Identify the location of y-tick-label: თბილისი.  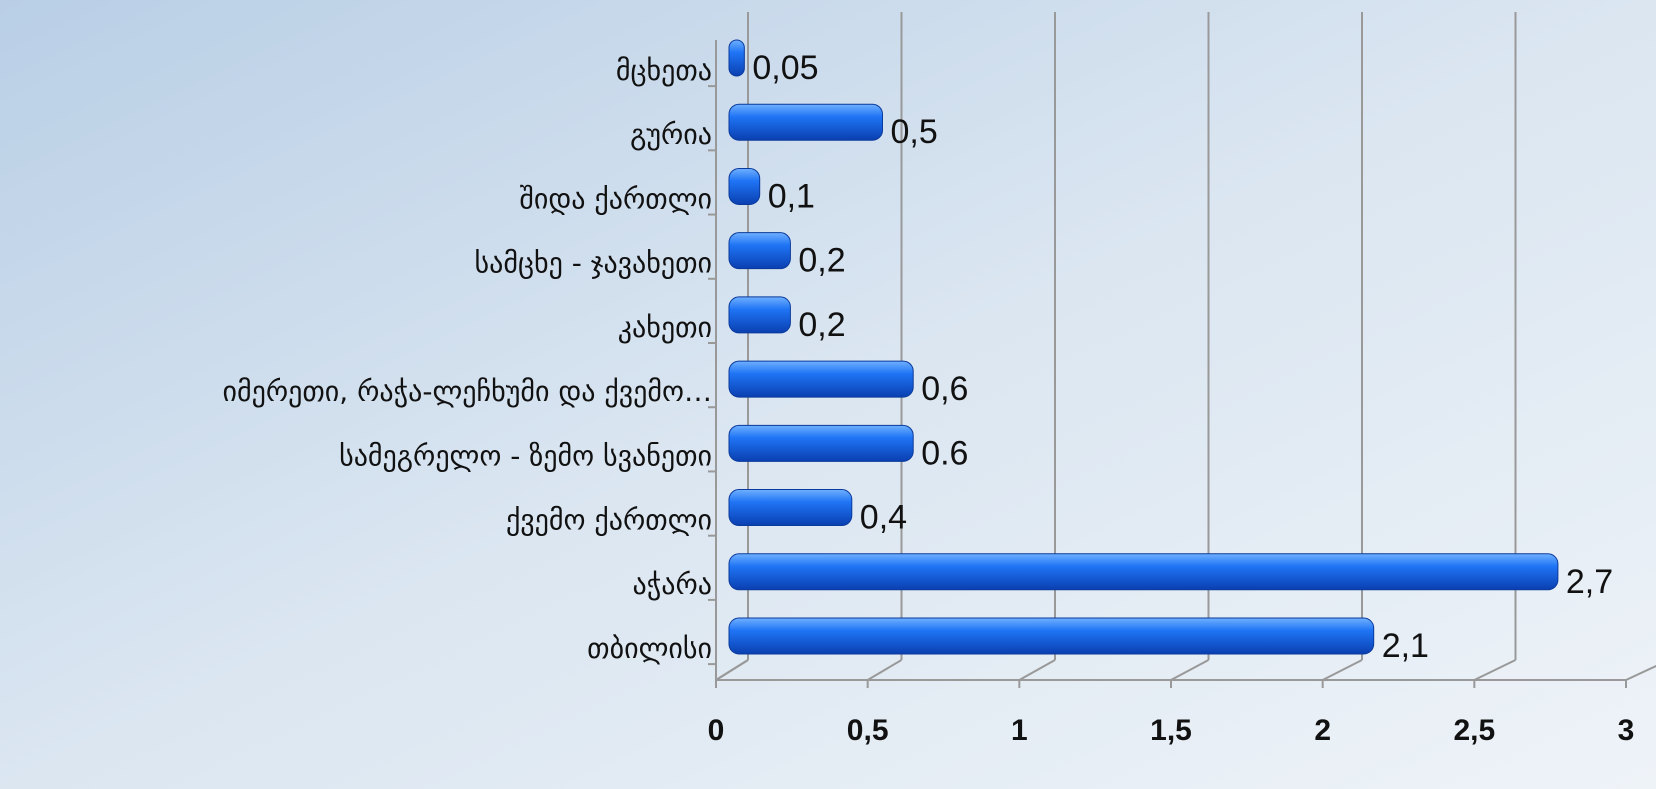
(649, 648).